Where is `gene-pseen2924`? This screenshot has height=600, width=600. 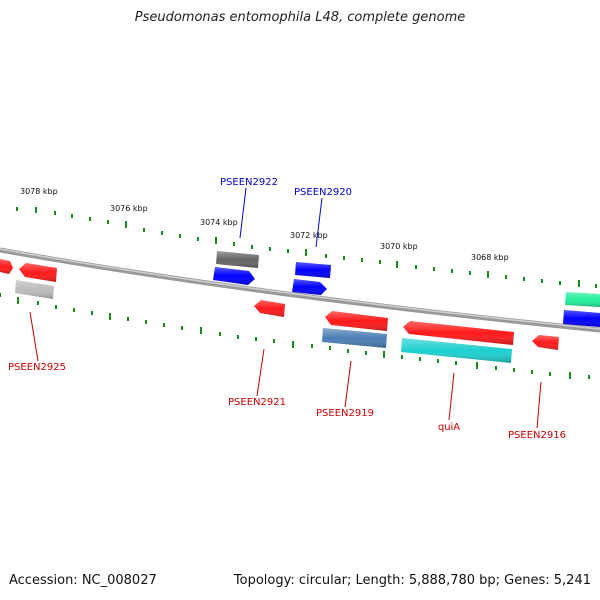
gene-pseen2924 is located at coordinates (38, 272).